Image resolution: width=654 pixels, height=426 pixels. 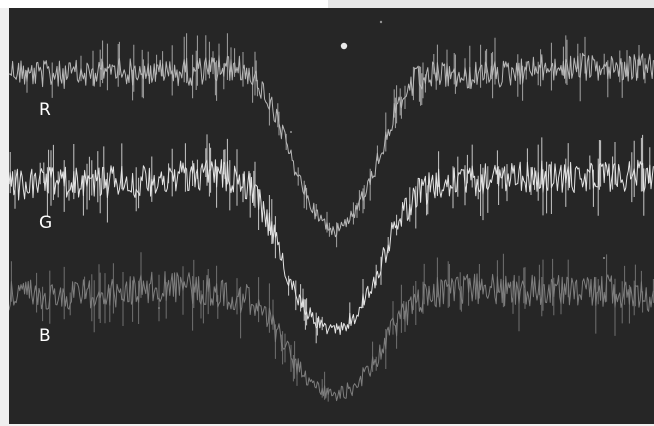 What do you see at coordinates (45, 110) in the screenshot?
I see `series-label-r: R` at bounding box center [45, 110].